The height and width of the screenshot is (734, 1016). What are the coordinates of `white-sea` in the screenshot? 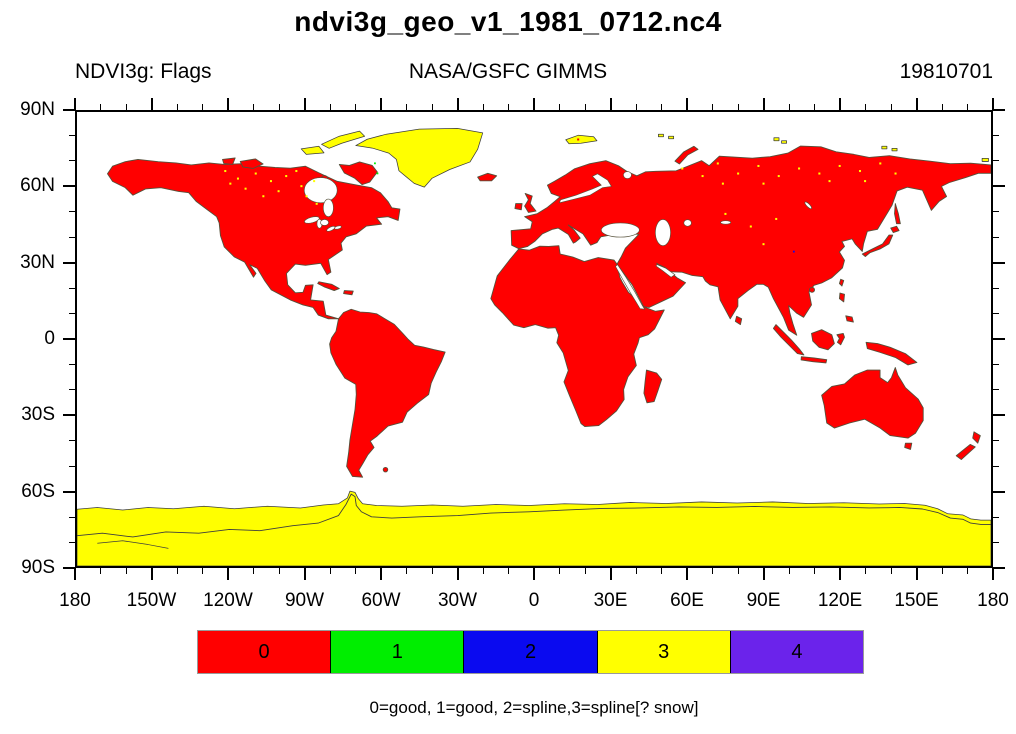 It's located at (627, 175).